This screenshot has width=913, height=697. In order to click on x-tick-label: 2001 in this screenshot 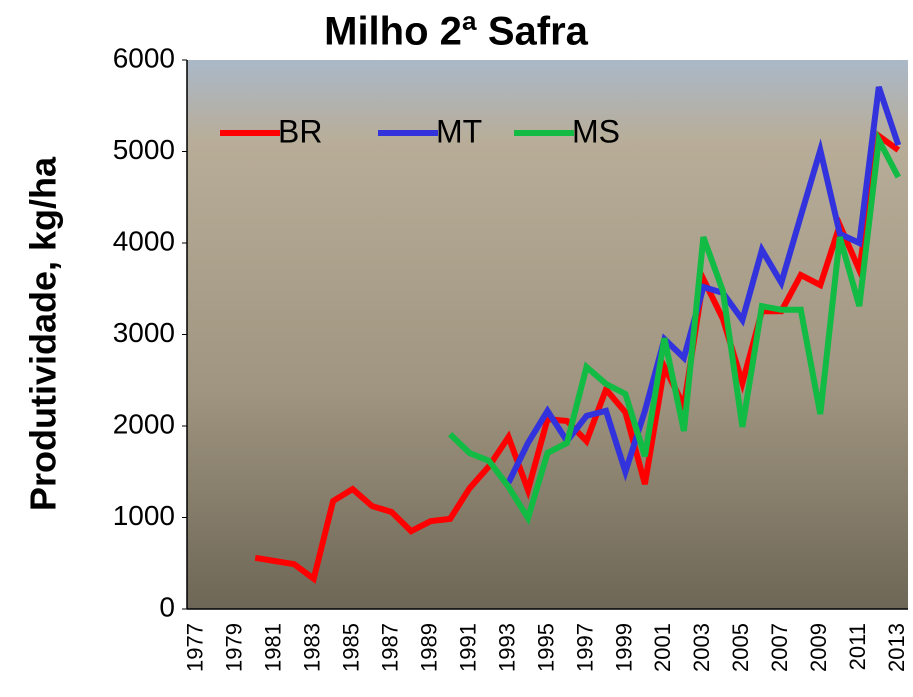, I will do `click(662, 647)`.